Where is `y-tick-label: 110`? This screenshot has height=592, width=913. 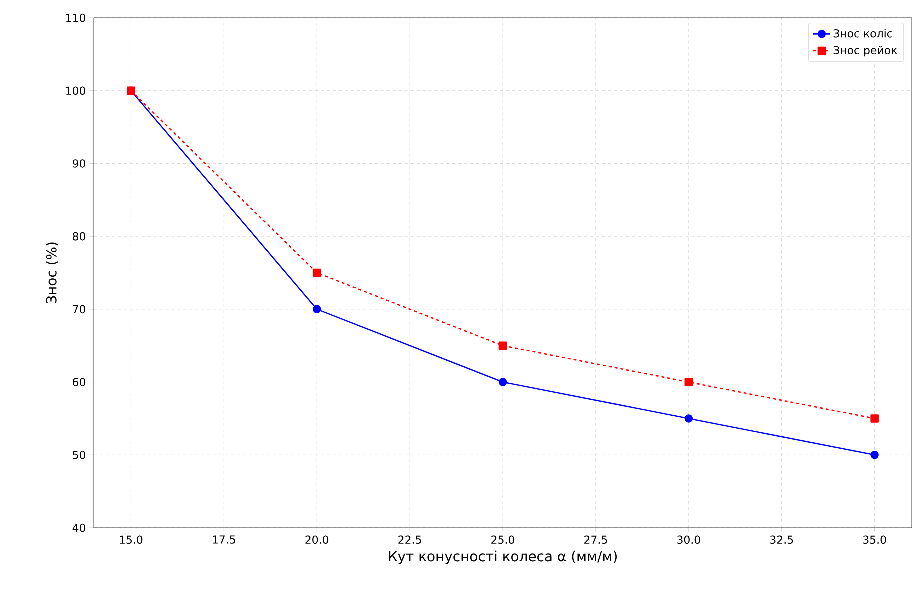
y-tick-label: 110 is located at coordinates (76, 18).